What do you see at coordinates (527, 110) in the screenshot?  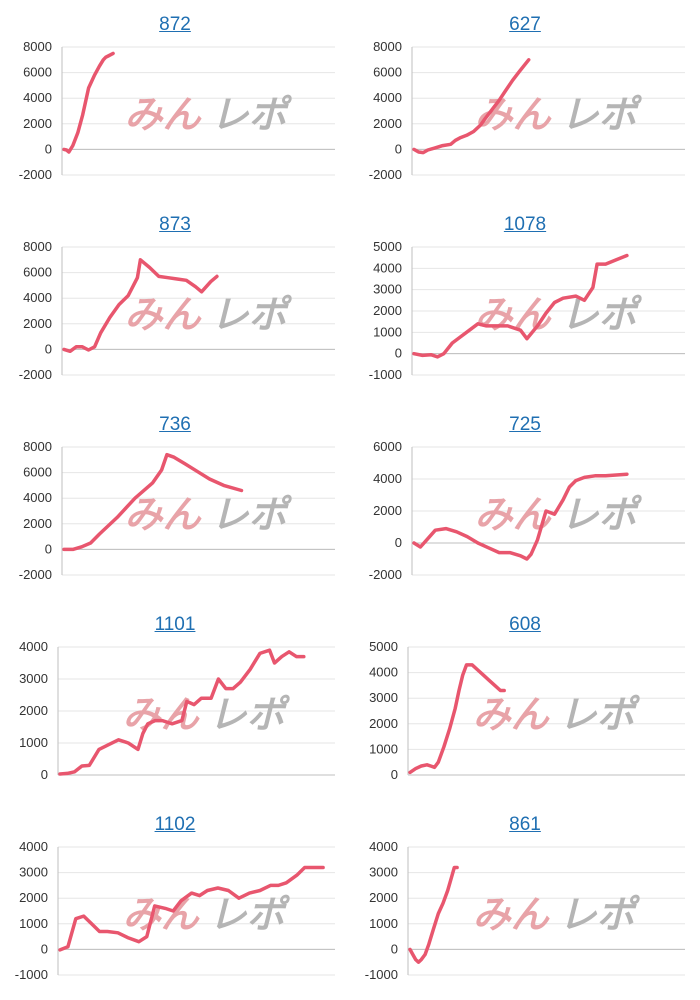 I see `chart-svg-2: 8000 6000 4000 2000 0 -2000 みん レポ` at bounding box center [527, 110].